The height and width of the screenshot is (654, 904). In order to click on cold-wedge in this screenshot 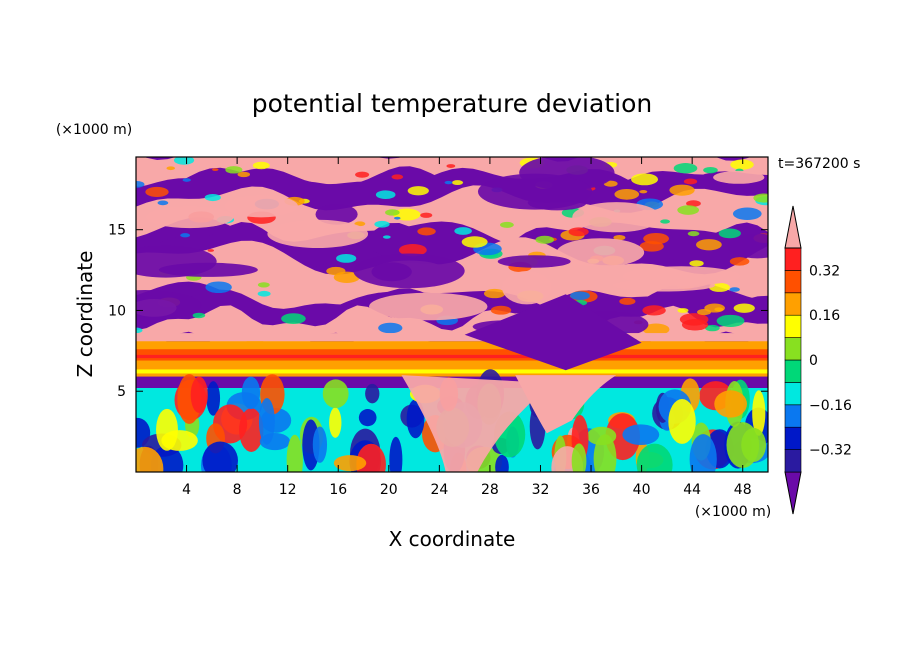, I will do `click(553, 332)`.